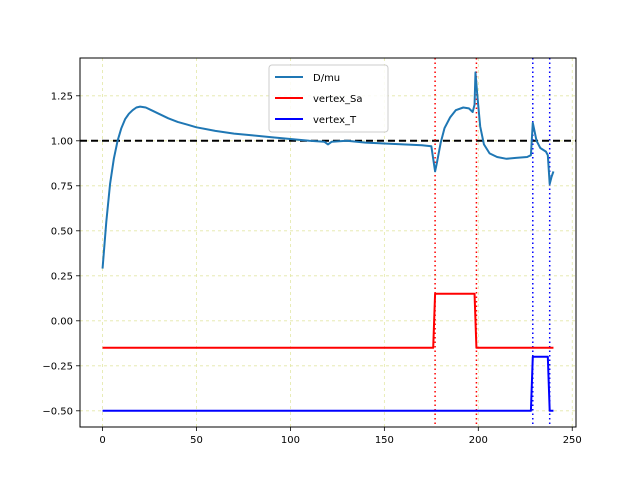 The image size is (640, 485). Describe the element at coordinates (328, 383) in the screenshot. I see `series-line-vertex-t` at that location.